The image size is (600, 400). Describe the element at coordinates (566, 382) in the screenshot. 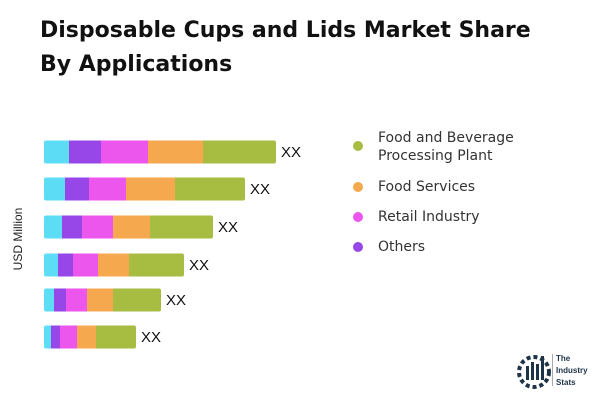

I see `logo-text-line: Stats` at that location.